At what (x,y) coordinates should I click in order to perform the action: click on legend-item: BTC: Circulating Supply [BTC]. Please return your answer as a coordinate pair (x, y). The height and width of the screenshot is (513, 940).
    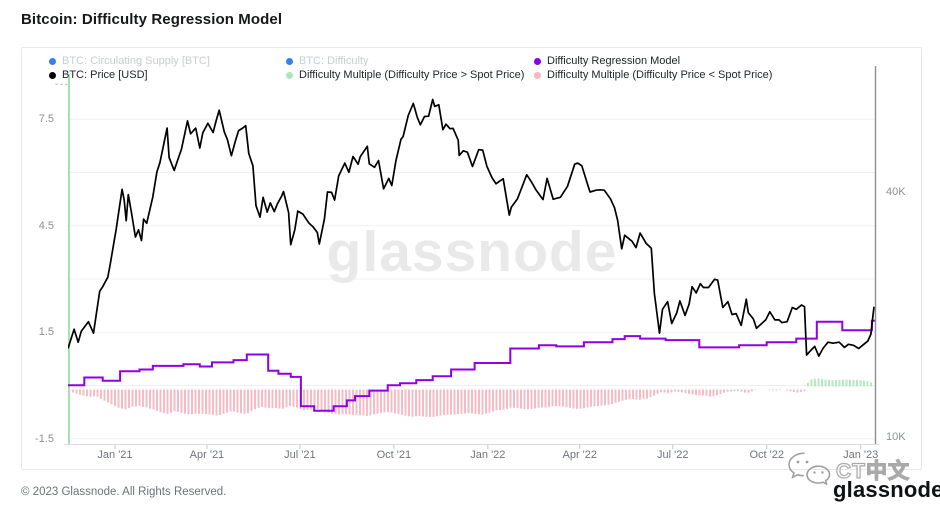
    Looking at the image, I should click on (129, 61).